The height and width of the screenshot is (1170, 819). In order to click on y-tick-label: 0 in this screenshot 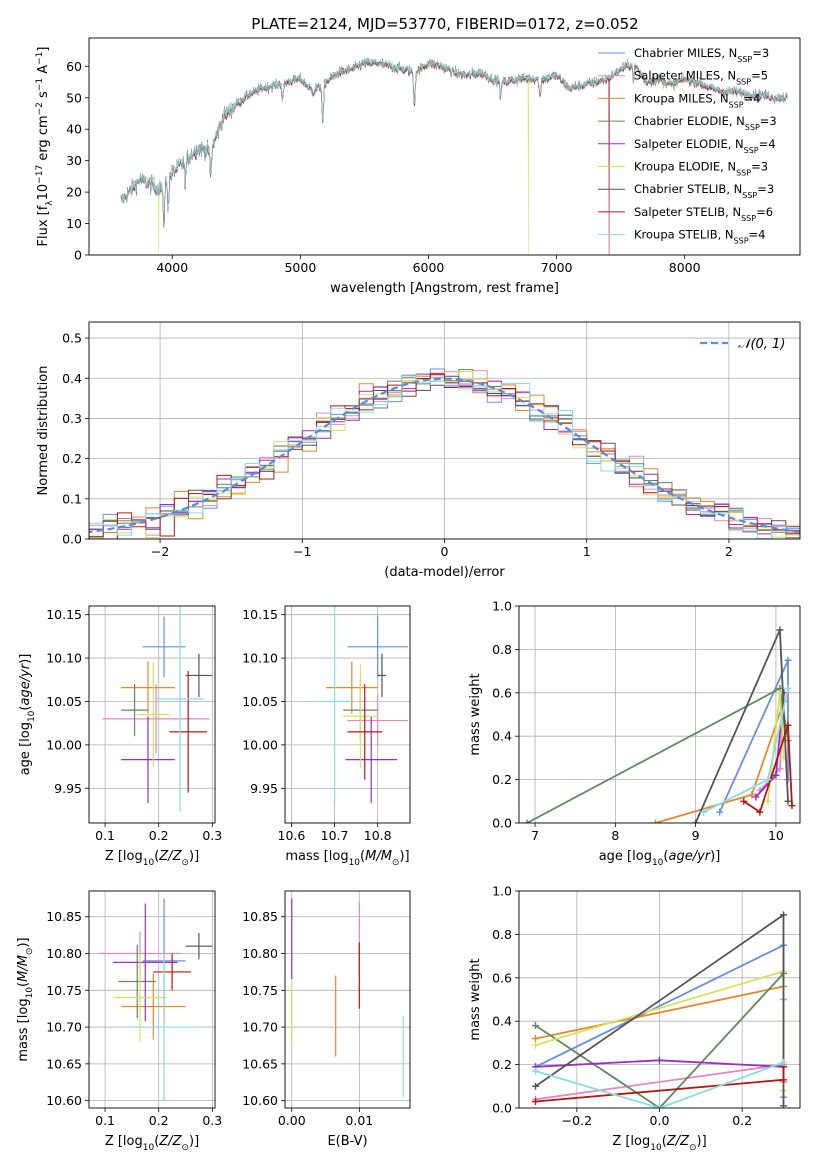, I will do `click(78, 255)`.